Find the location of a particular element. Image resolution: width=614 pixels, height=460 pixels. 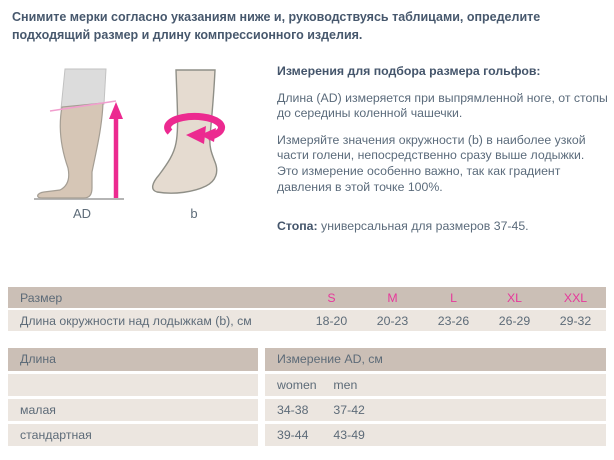

length-small-label: малая is located at coordinates (133, 410).